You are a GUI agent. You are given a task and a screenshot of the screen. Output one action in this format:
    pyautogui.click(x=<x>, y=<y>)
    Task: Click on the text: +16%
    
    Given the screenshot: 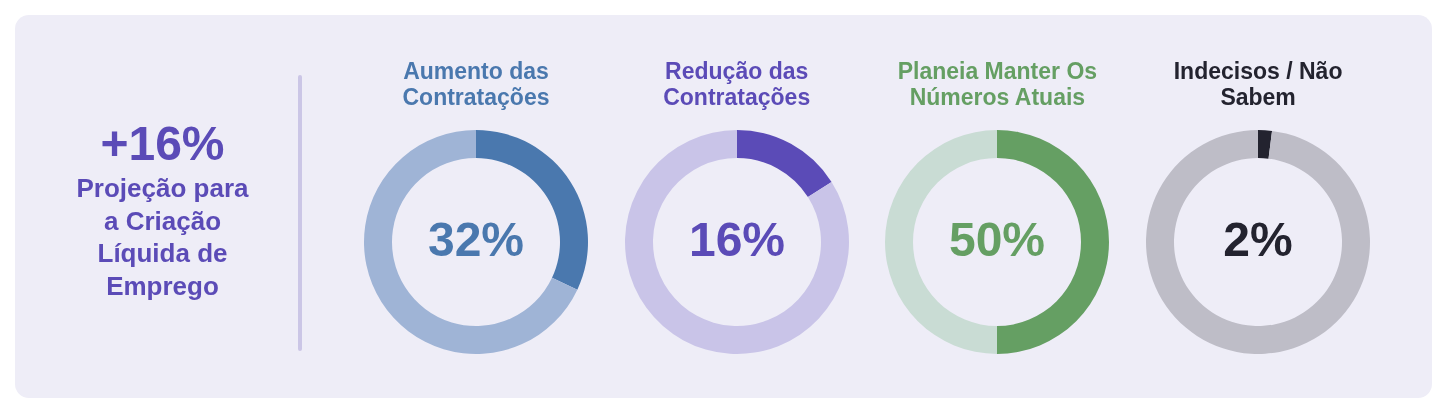 What is the action you would take?
    pyautogui.click(x=162, y=143)
    